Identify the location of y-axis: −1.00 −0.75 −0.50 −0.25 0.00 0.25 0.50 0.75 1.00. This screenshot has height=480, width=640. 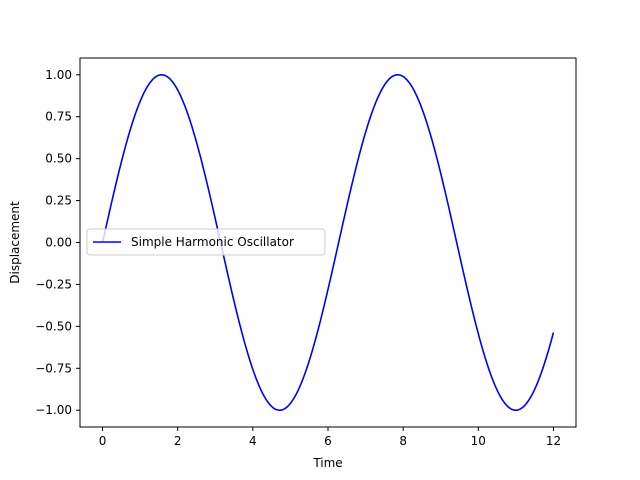
(57, 242).